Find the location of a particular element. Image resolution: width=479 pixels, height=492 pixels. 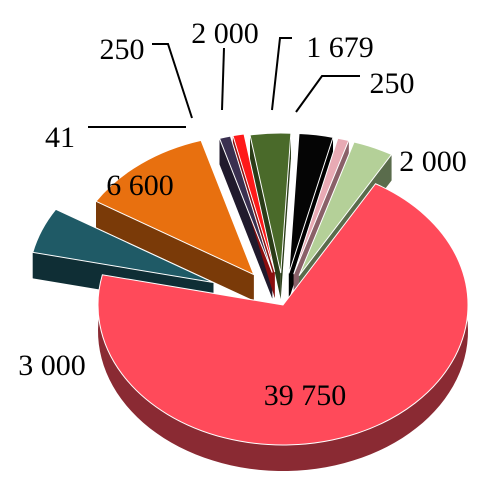

leader-lines is located at coordinates (224, 82).